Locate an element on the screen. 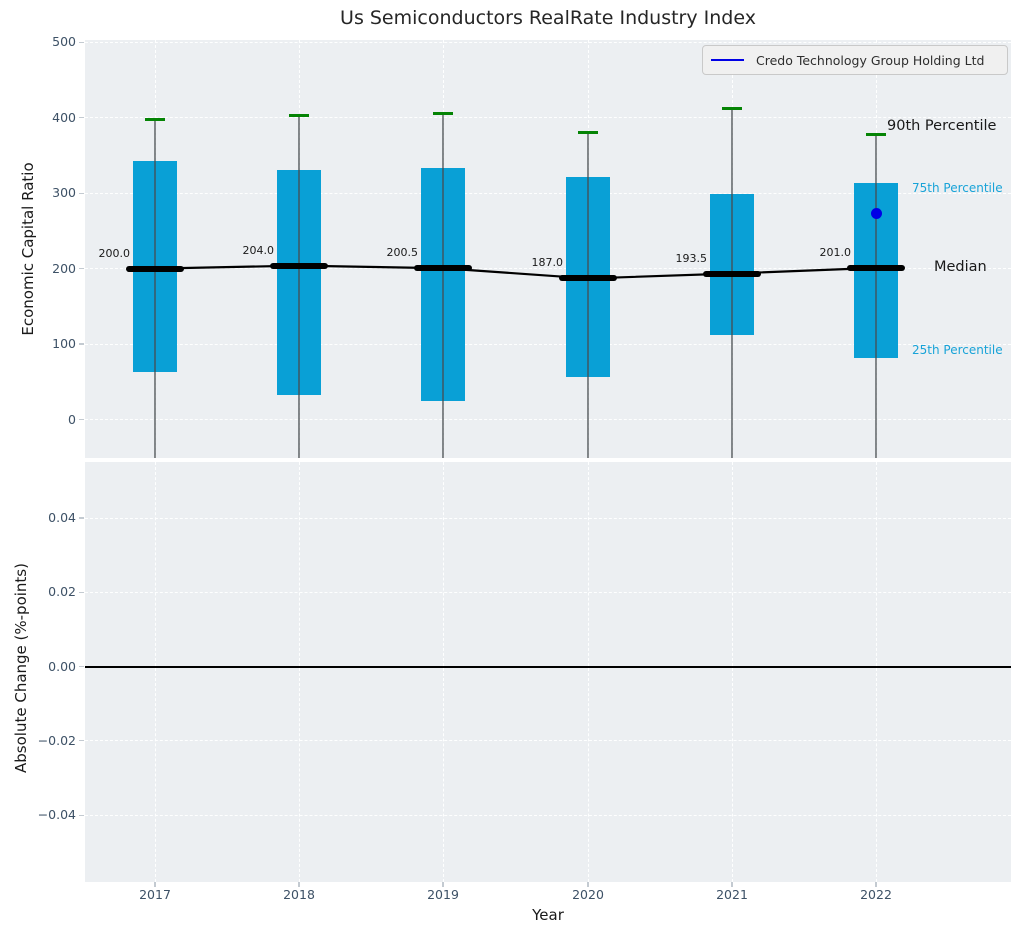 Image resolution: width=1025 pixels, height=940 pixels. annotation-75th-percentile: 75th Percentile is located at coordinates (957, 188).